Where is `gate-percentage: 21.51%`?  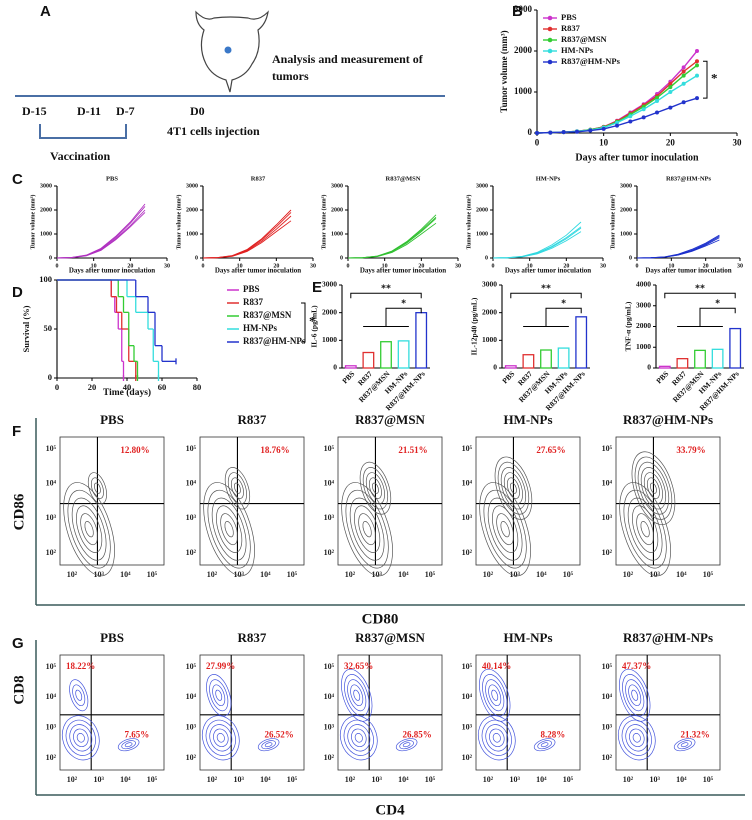
gate-percentage: 21.51% is located at coordinates (412, 450).